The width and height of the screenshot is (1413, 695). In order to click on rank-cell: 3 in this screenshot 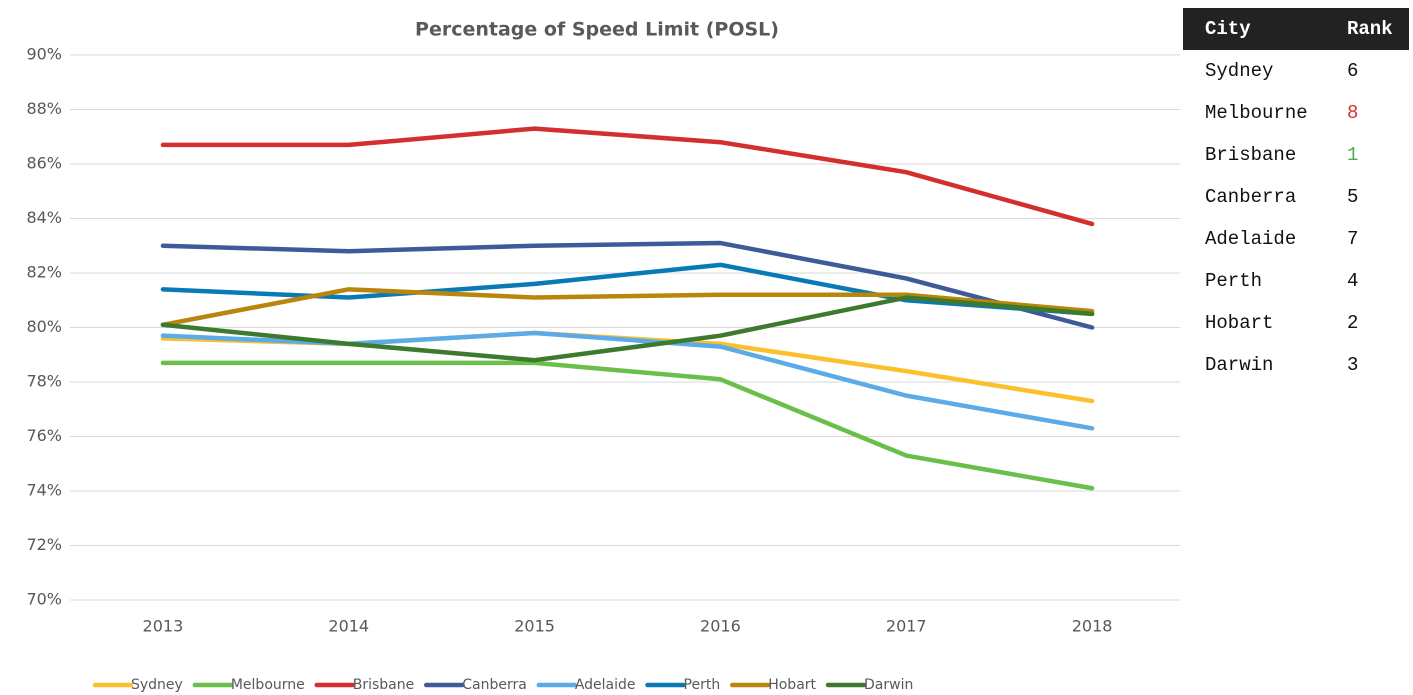, I will do `click(1353, 365)`.